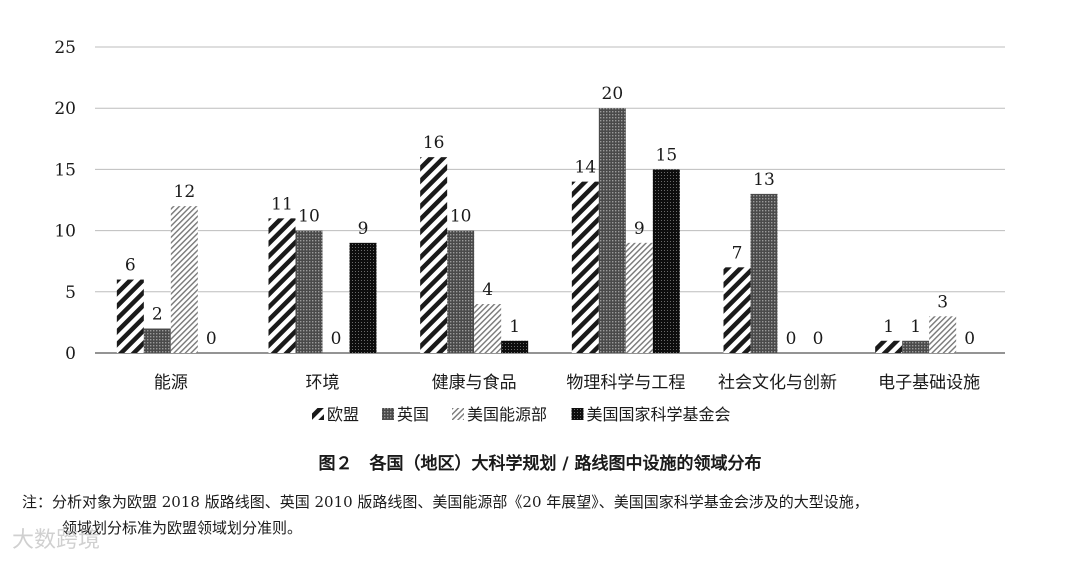  I want to click on data-label: 4, so click(487, 290).